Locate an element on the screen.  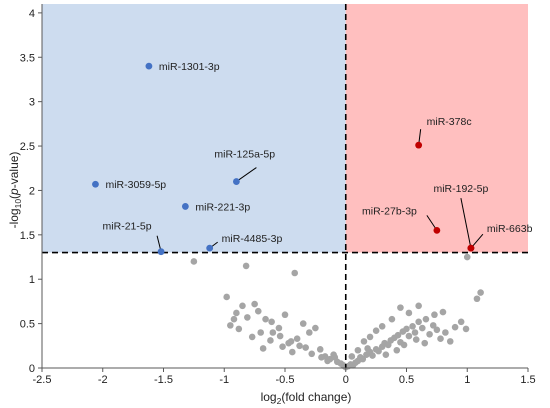
point-label: miR-27b-3p is located at coordinates (389, 211).